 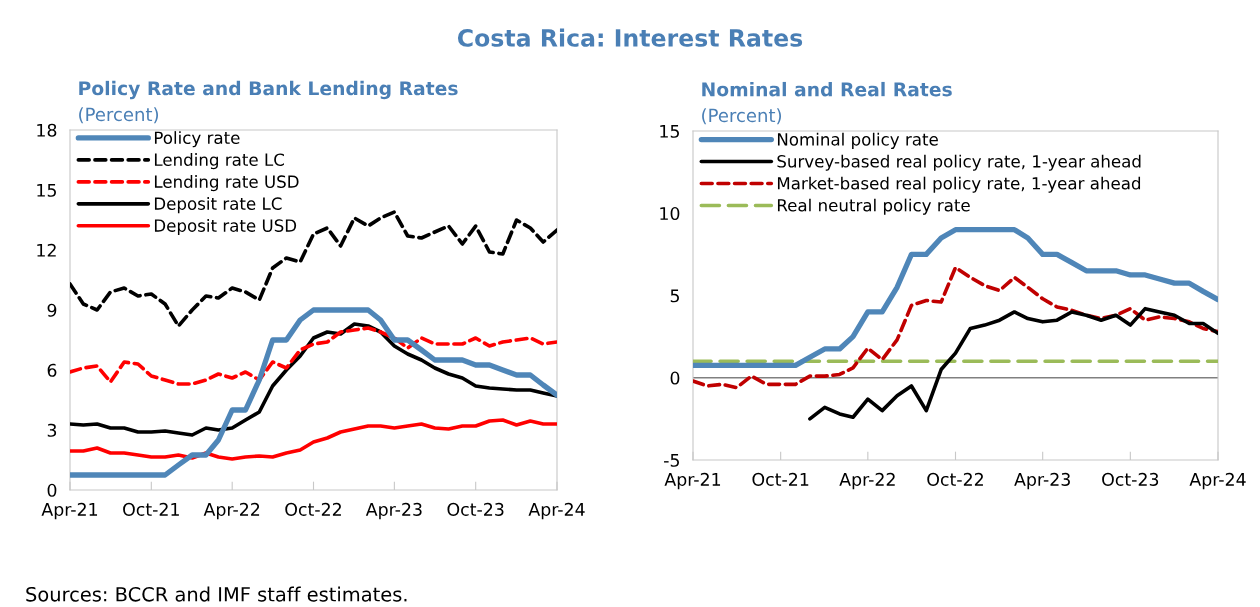 I want to click on y-tick-label: 12, so click(x=46, y=250).